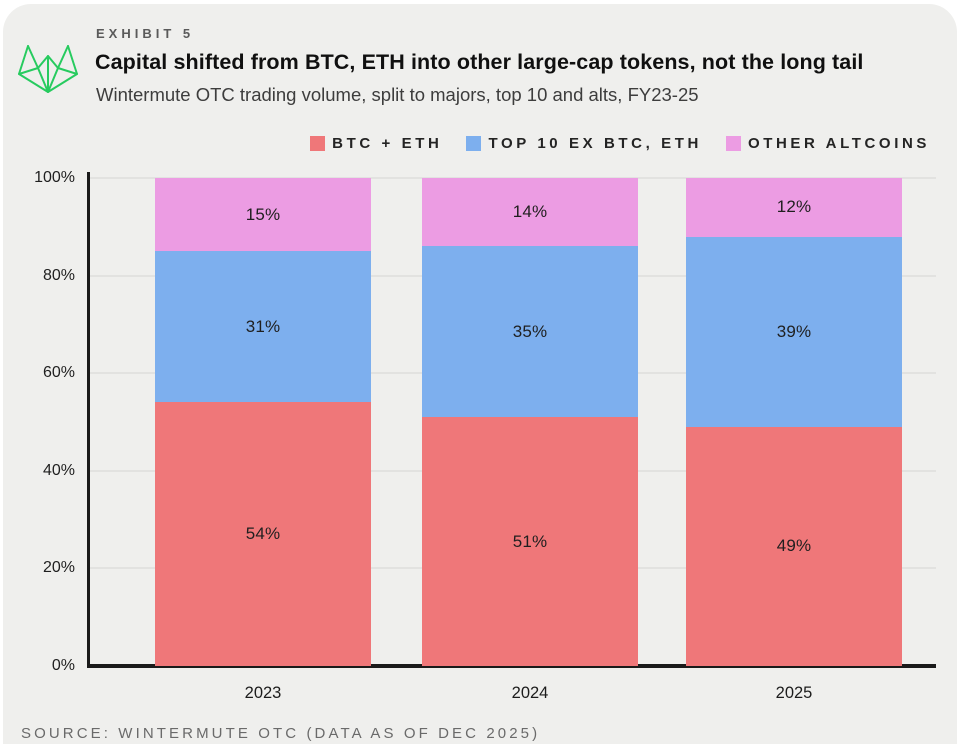 The width and height of the screenshot is (960, 744). I want to click on bar-segment: 15%, so click(263, 215).